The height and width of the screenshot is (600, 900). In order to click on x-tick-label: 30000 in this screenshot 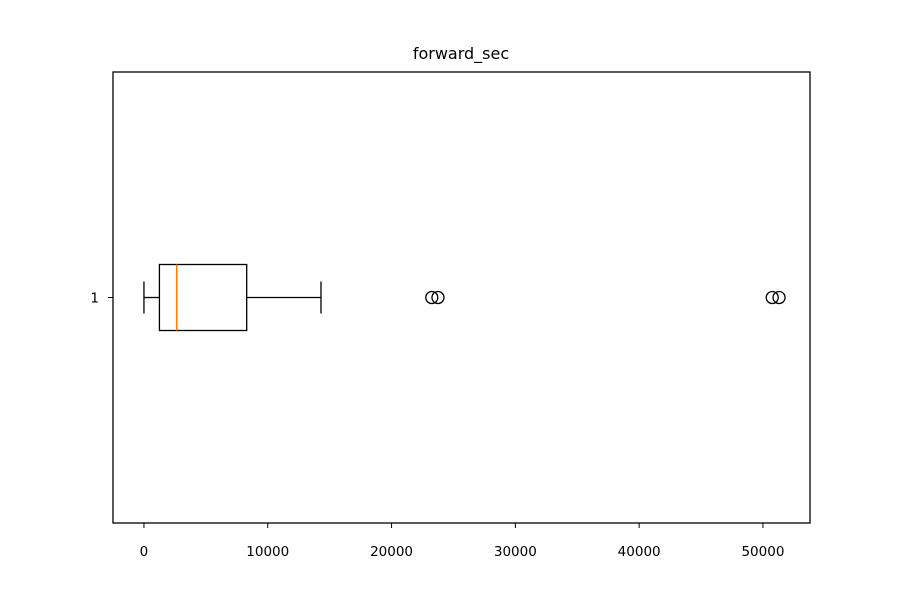, I will do `click(515, 552)`.